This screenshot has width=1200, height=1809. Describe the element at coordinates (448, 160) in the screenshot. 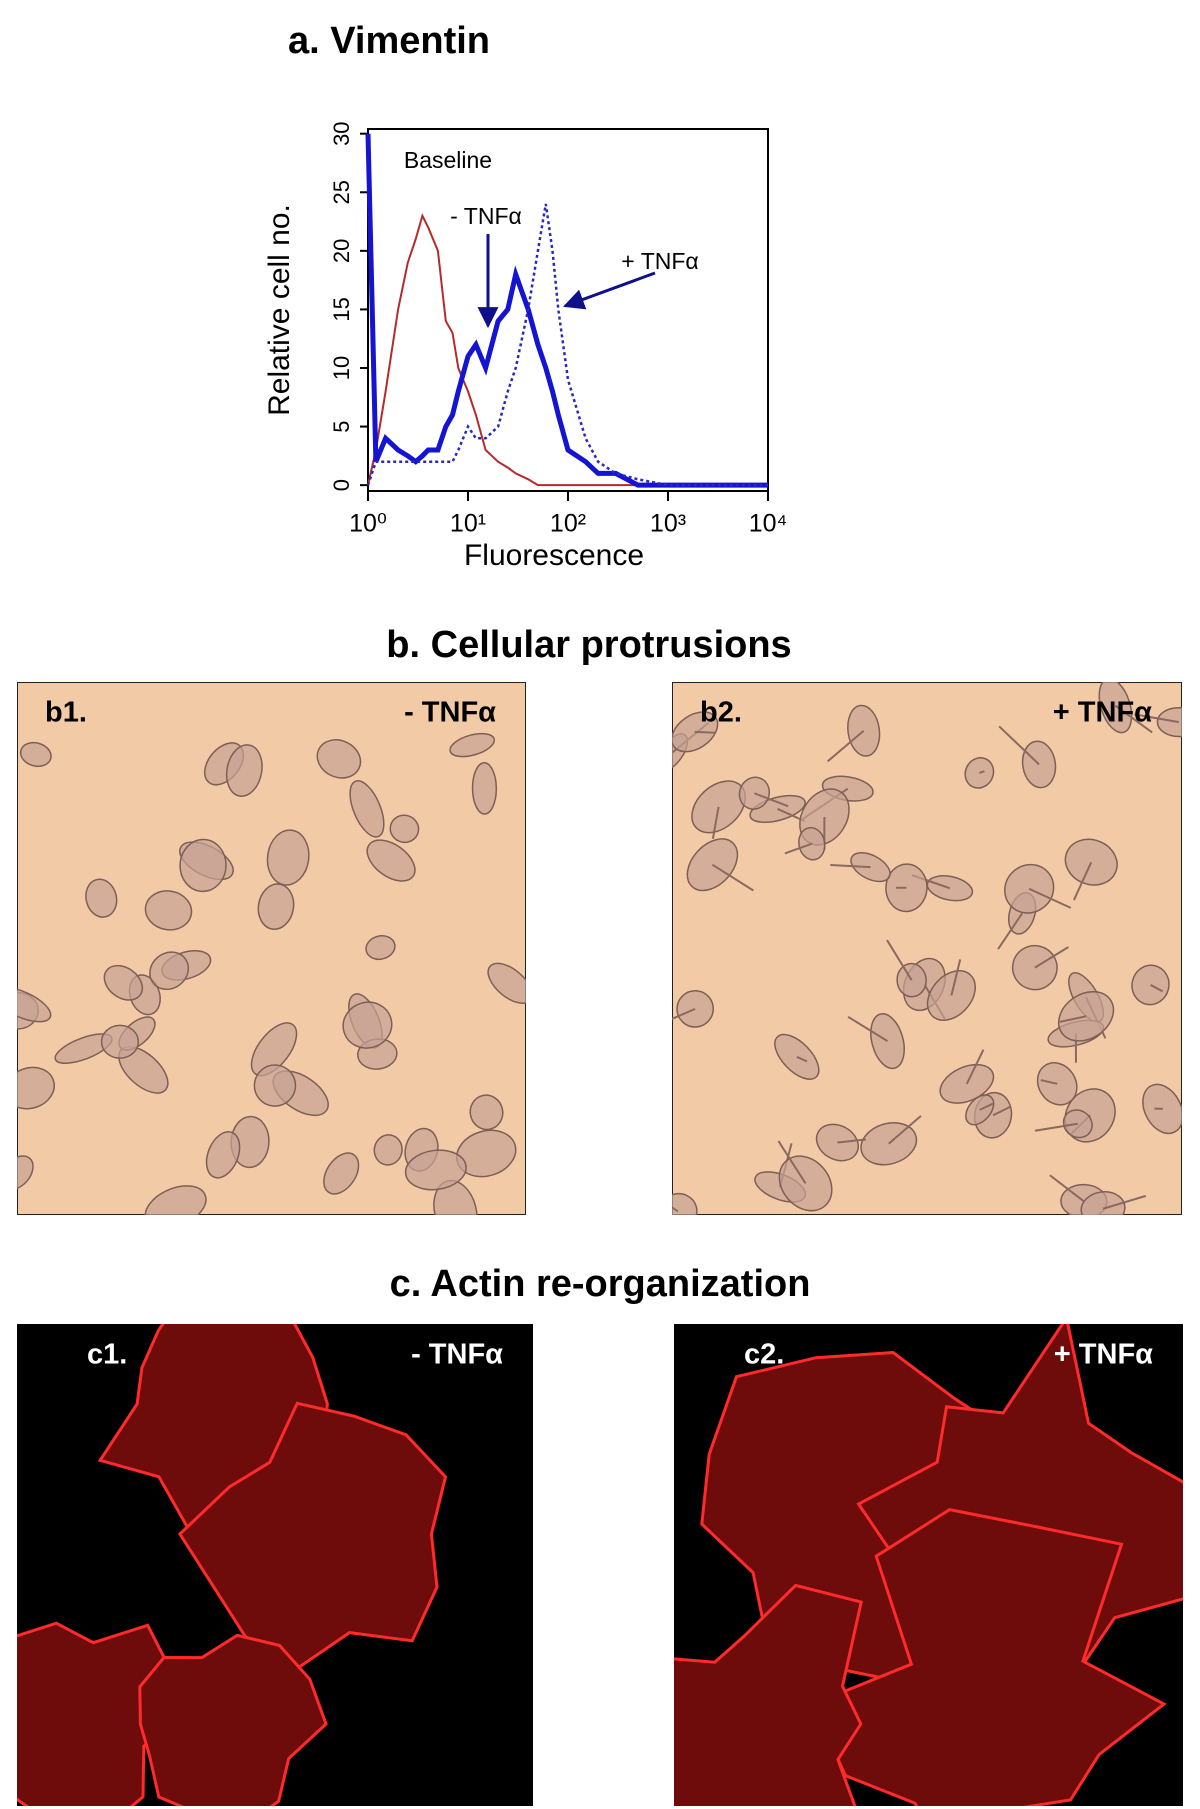

I see `series-annotation: Baseline` at that location.